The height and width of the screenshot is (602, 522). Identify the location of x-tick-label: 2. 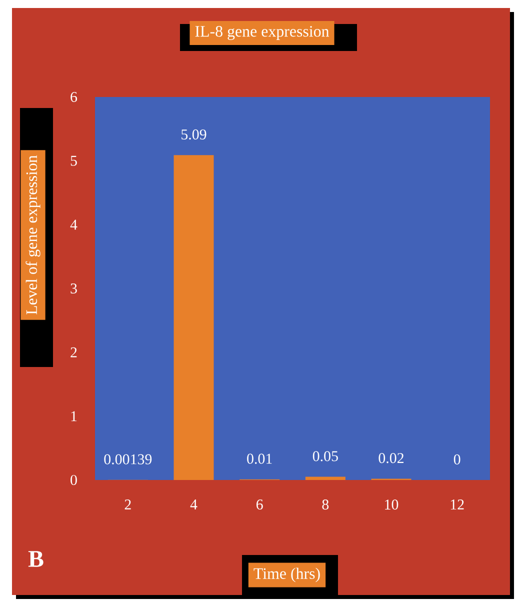
(127, 505).